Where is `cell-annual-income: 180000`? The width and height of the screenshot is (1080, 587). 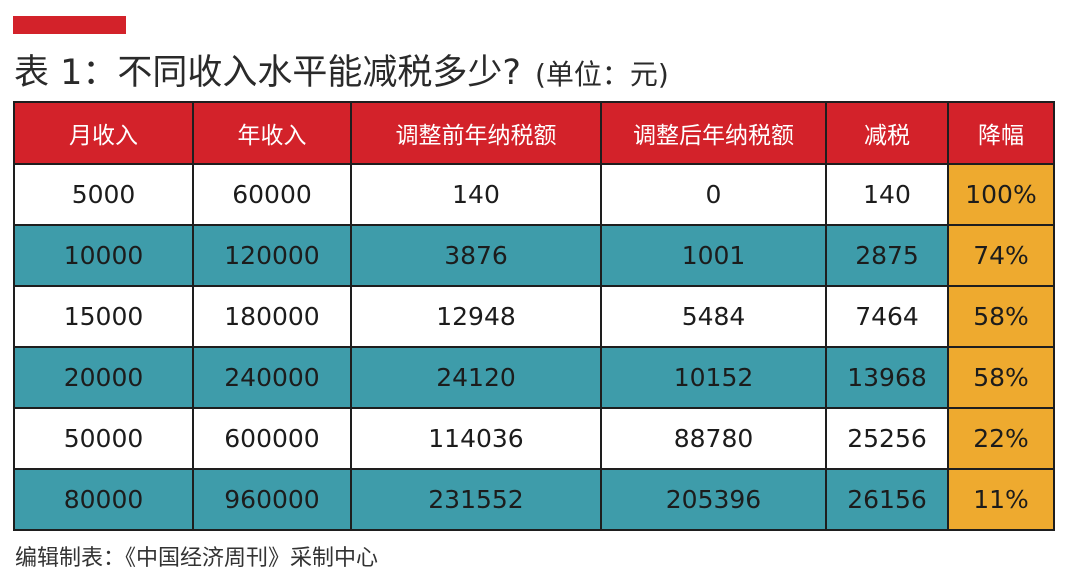
cell-annual-income: 180000 is located at coordinates (272, 316).